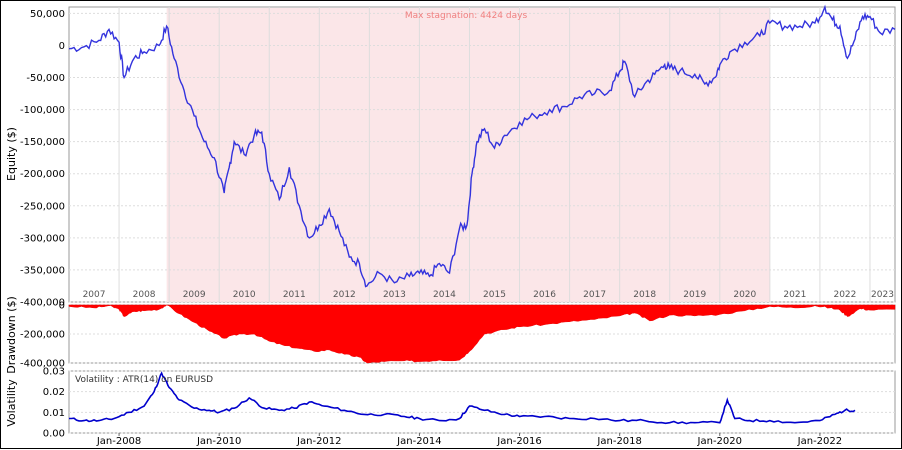  Describe the element at coordinates (54, 372) in the screenshot. I see `volatility-y-tick-label: 0.03` at that location.